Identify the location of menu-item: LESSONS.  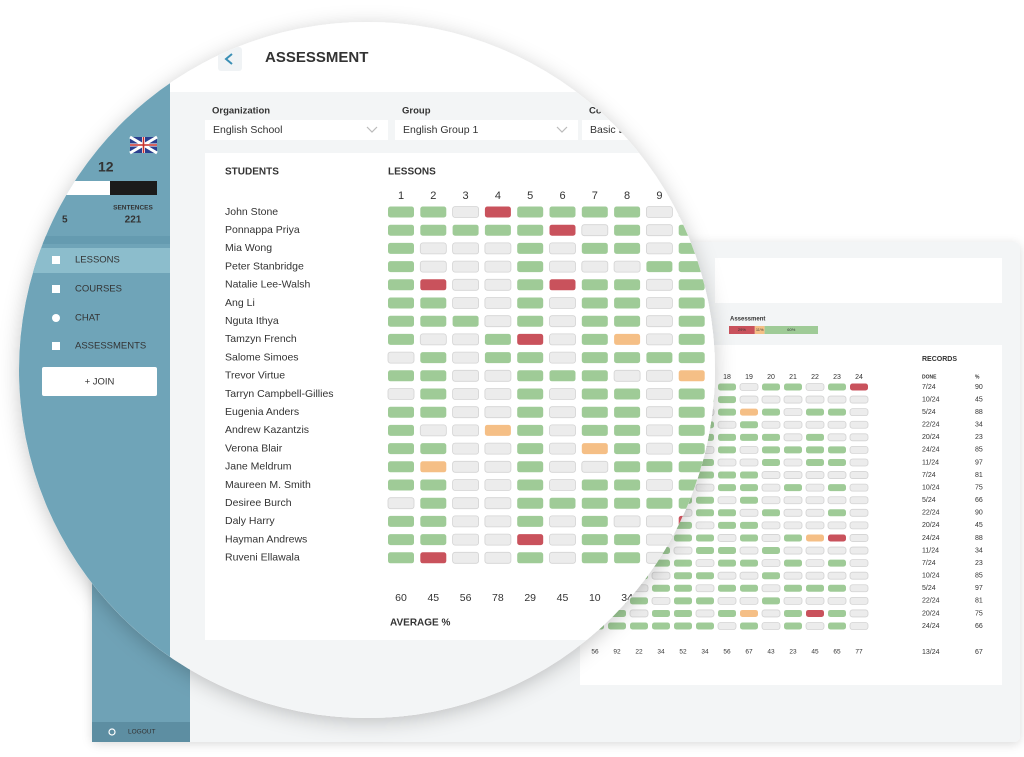
(97, 260).